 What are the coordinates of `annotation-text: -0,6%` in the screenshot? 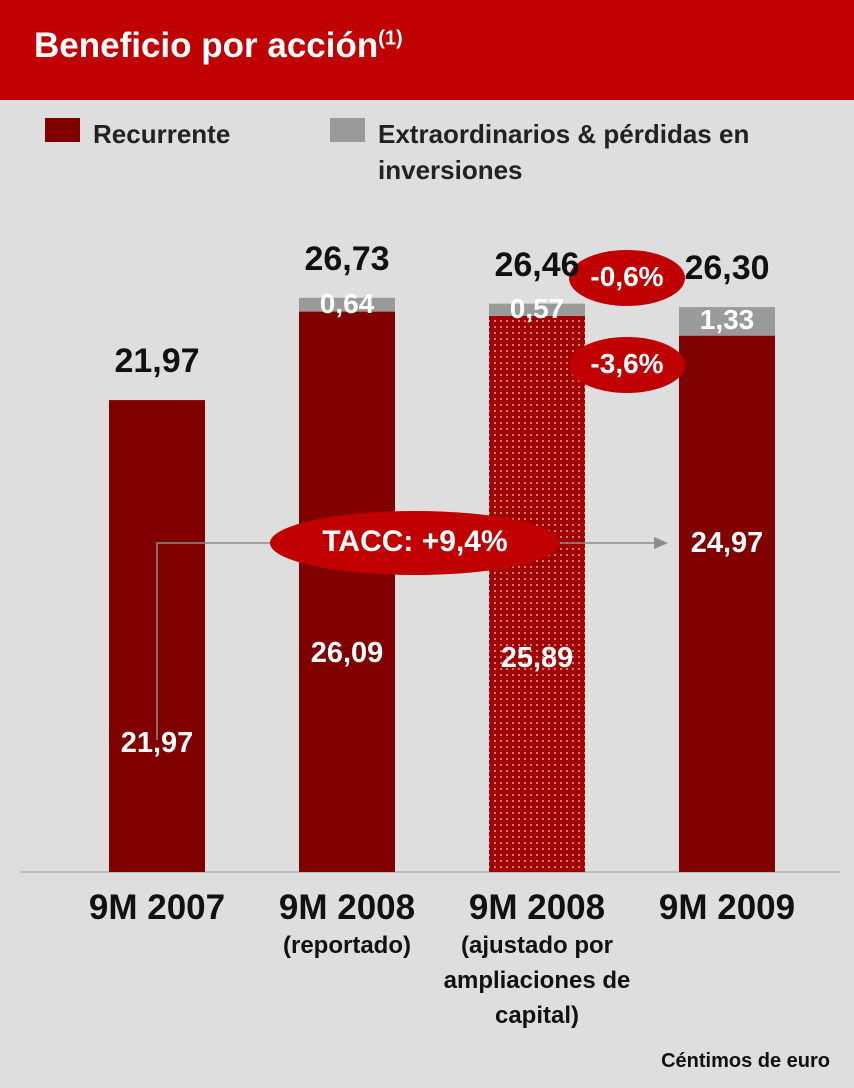 It's located at (627, 277).